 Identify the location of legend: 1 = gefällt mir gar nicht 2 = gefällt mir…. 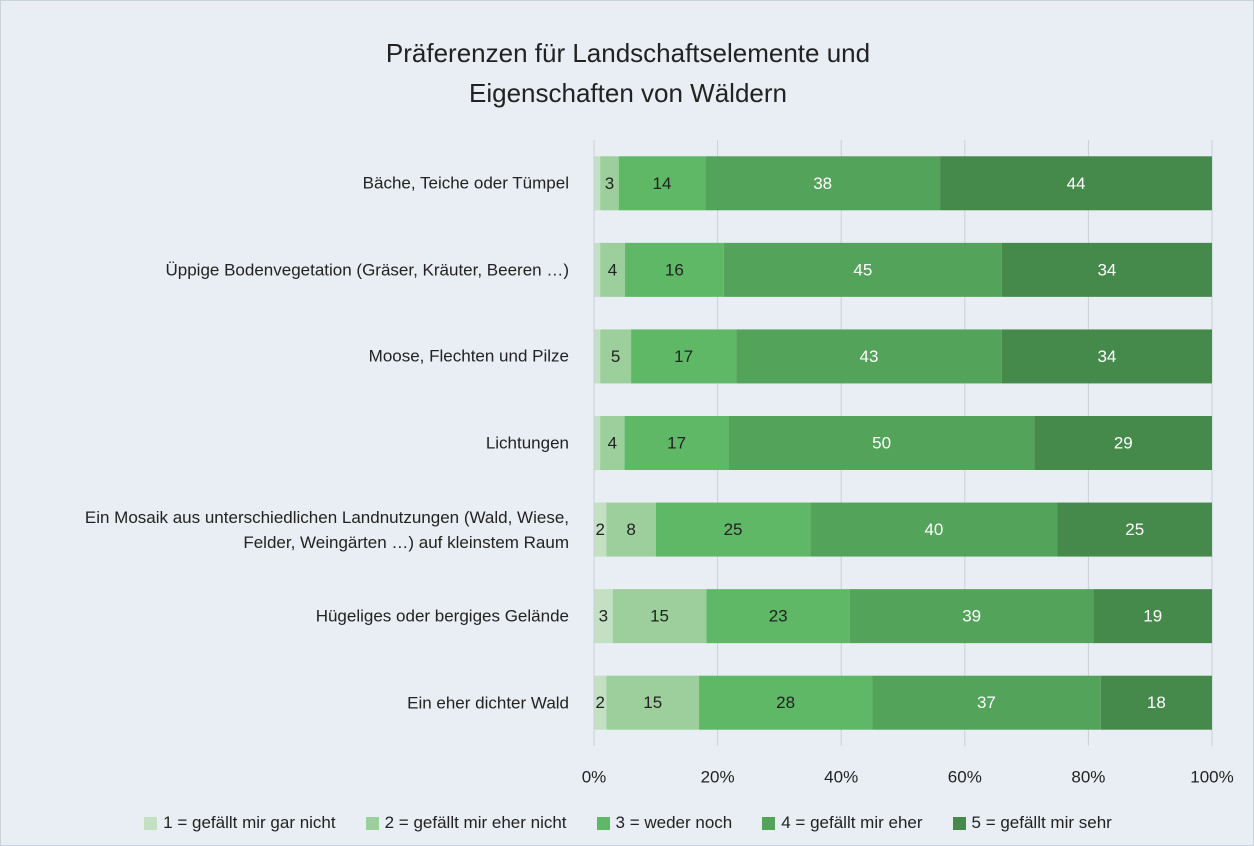
(627, 823).